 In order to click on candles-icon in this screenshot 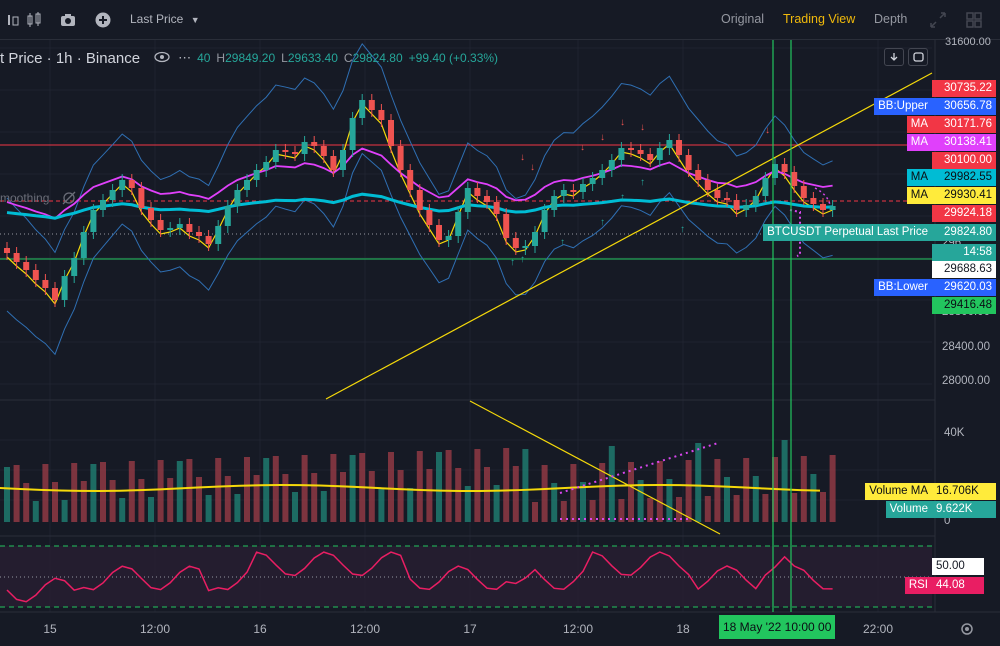, I will do `click(13, 20)`.